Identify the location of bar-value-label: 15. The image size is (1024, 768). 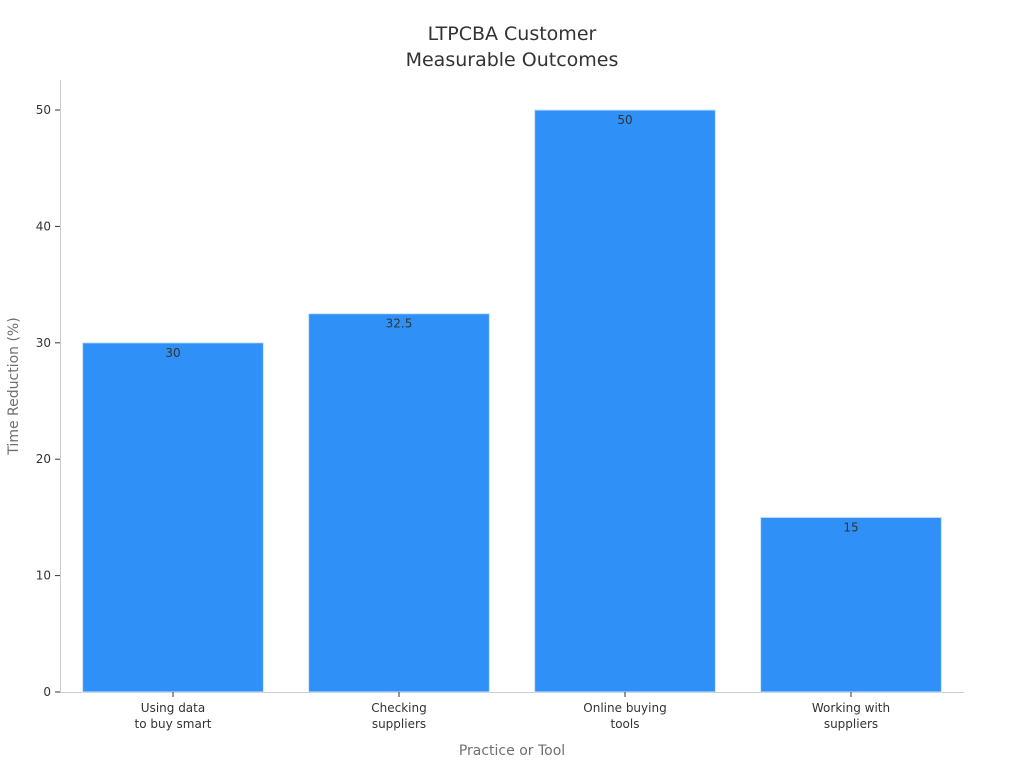
(850, 527).